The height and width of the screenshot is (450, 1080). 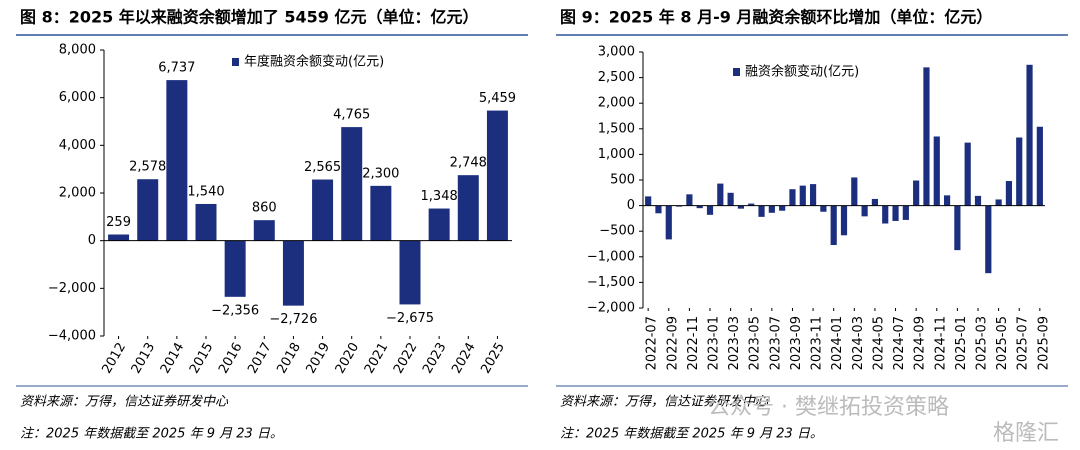 What do you see at coordinates (293, 319) in the screenshot?
I see `data-label: −2,726` at bounding box center [293, 319].